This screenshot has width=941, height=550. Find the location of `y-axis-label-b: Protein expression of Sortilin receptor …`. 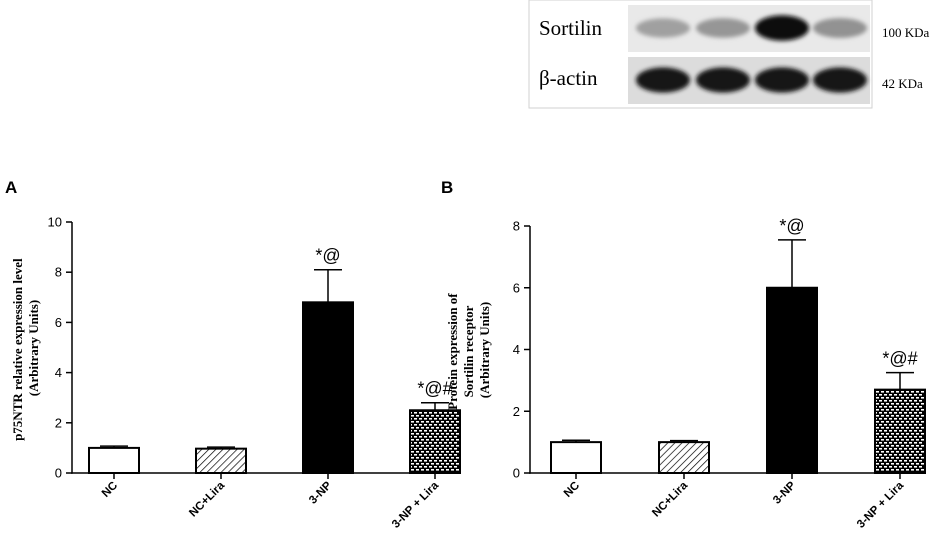

y-axis-label-b: Protein expression of Sortilin receptor … is located at coordinates (468, 350).